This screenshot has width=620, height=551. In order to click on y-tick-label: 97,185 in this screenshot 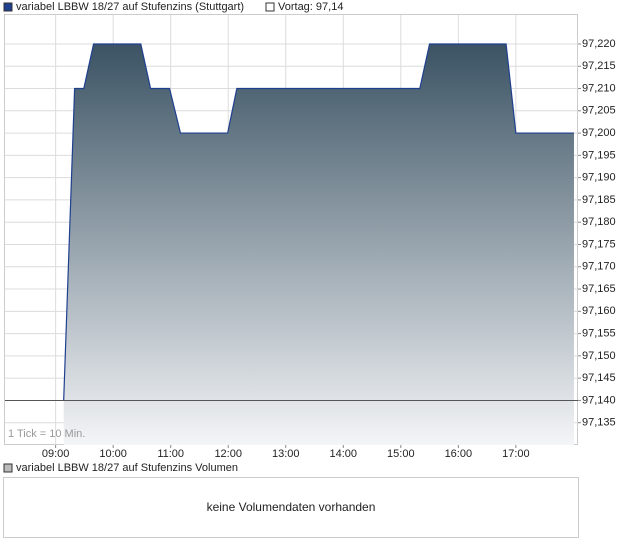, I will do `click(599, 200)`.